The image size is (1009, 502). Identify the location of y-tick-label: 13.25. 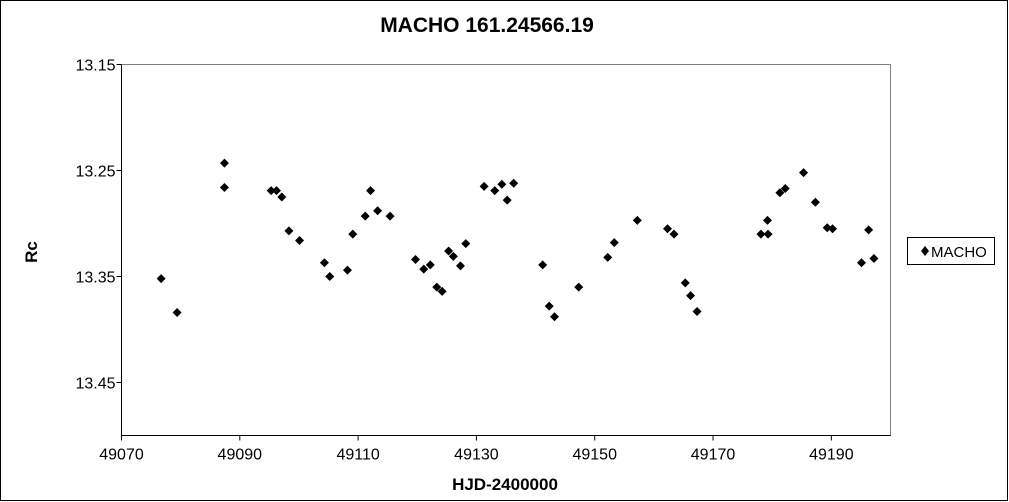
(95, 172).